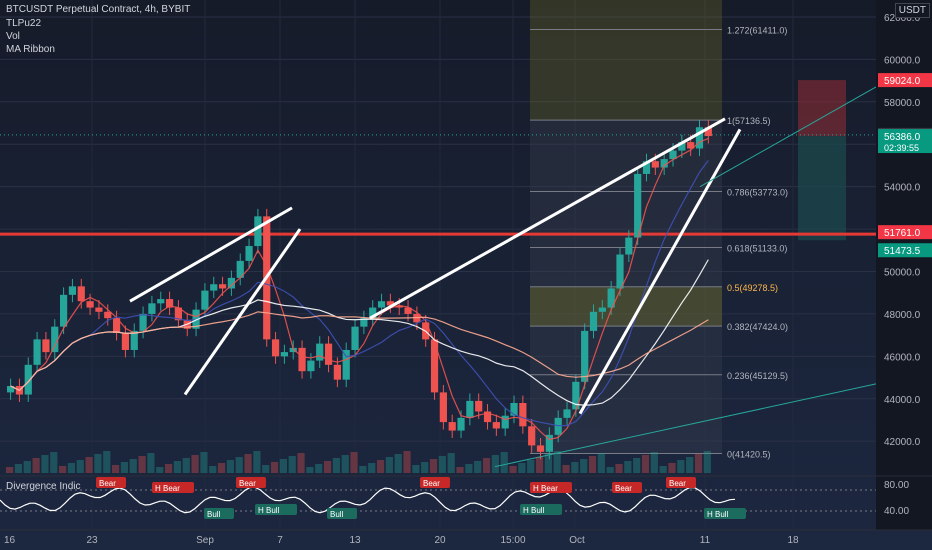 The height and width of the screenshot is (550, 932). Describe the element at coordinates (788, 137) in the screenshot. I see `channel-trendline` at that location.